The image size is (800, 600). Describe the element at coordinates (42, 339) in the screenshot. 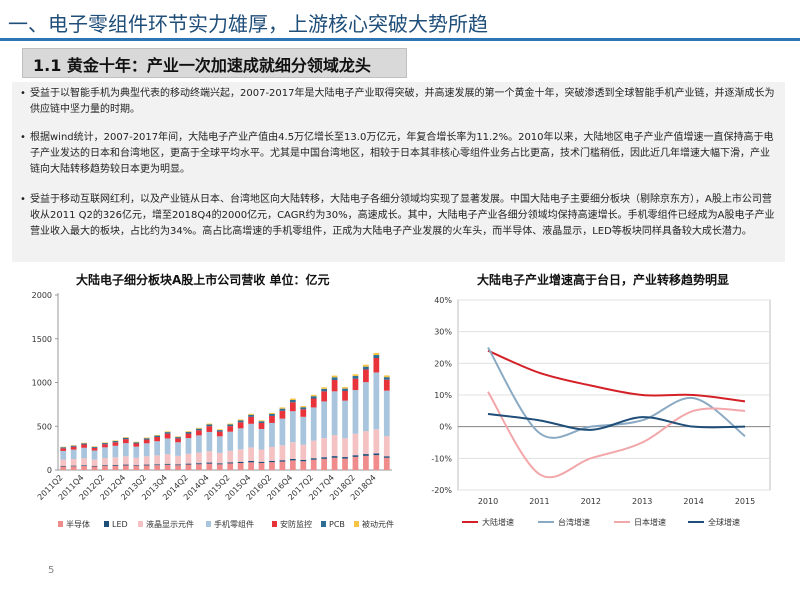

I see `bar-y-tick-label: 1500` at that location.